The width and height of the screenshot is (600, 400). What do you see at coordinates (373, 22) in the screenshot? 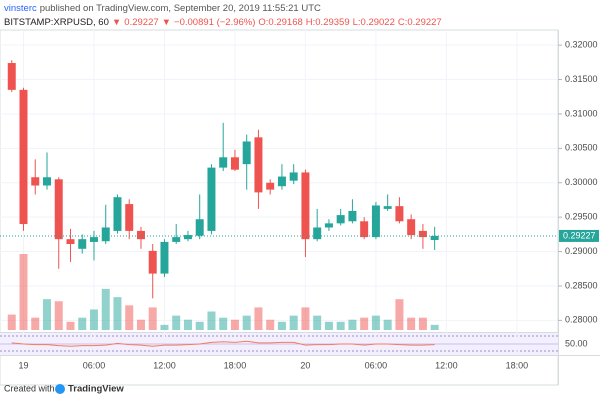
I see `ohlc-low: L:0.29022` at bounding box center [373, 22].